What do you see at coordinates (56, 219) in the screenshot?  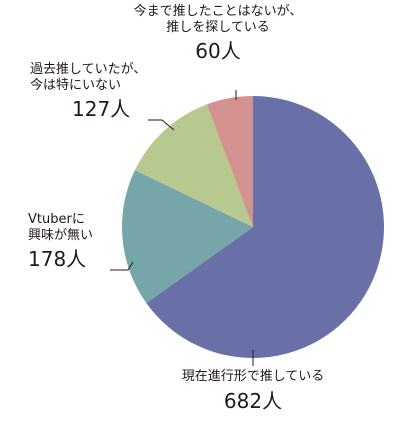 I see `slice-label-not-interested-line1: Vtuberに` at bounding box center [56, 219].